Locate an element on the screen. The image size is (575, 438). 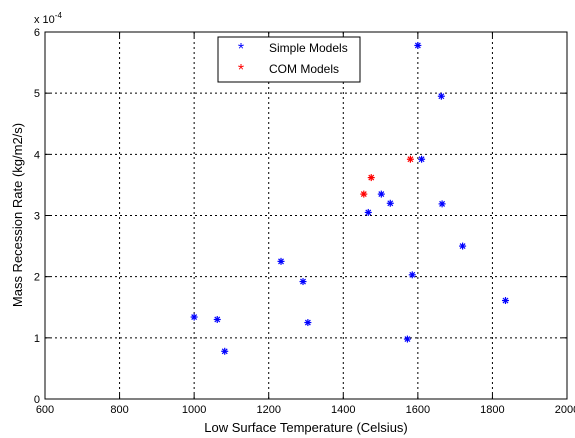
legend-marker-com: * is located at coordinates (241, 70).